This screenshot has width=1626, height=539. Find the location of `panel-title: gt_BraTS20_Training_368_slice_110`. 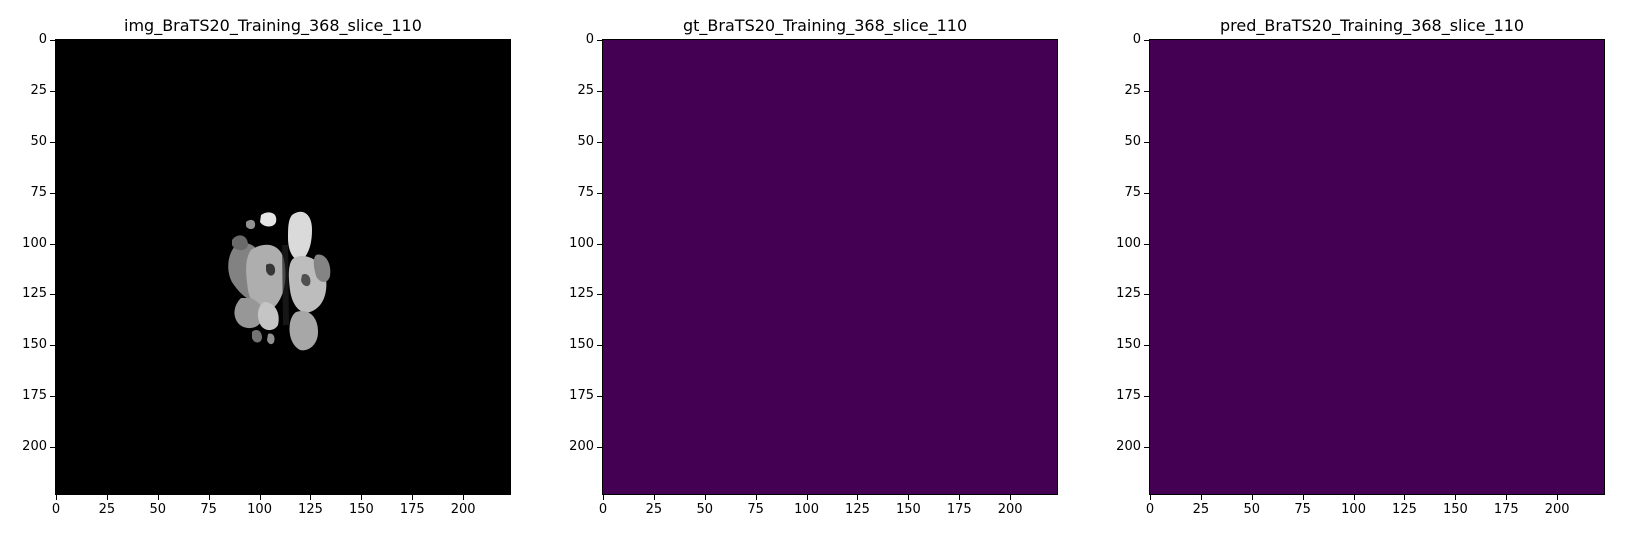

panel-title: gt_BraTS20_Training_368_slice_110 is located at coordinates (825, 25).